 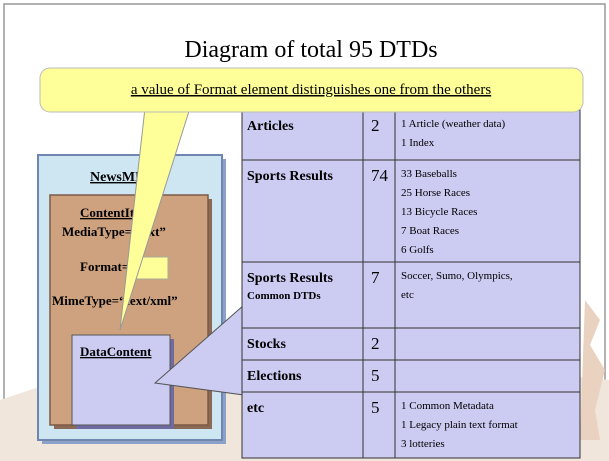 I want to click on row-detail: 1 Common Metadata, so click(x=447, y=406).